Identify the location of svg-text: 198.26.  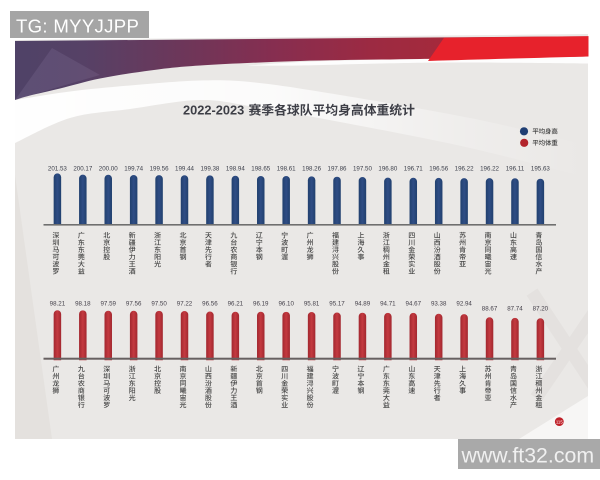
(311, 169).